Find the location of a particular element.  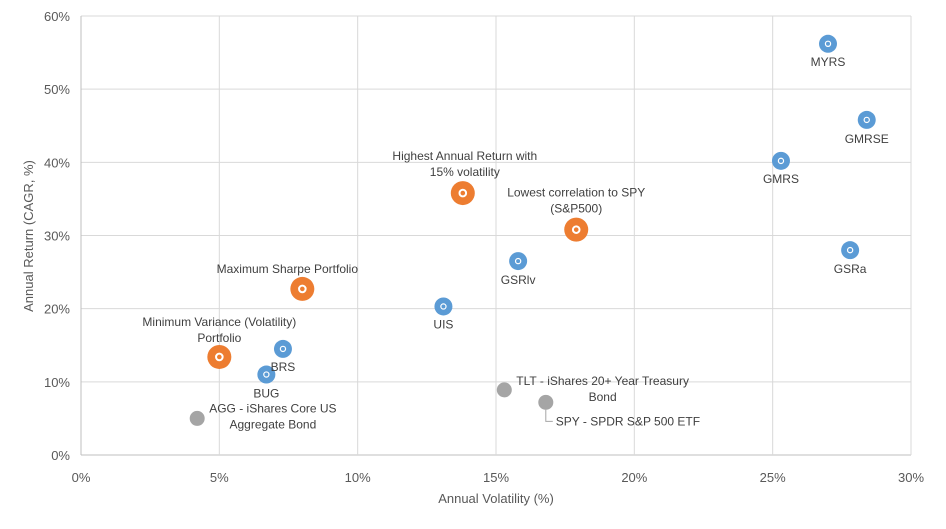

strategy-point-label: BUG is located at coordinates (266, 394).